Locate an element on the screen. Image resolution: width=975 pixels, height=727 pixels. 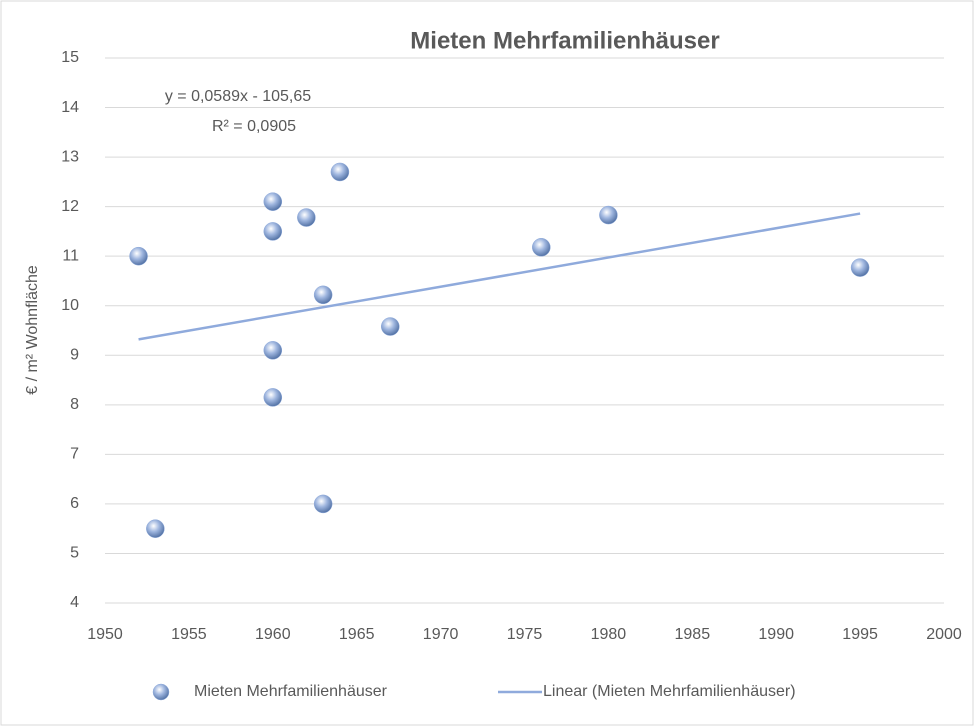
x-tick-label: 1975 is located at coordinates (525, 634).